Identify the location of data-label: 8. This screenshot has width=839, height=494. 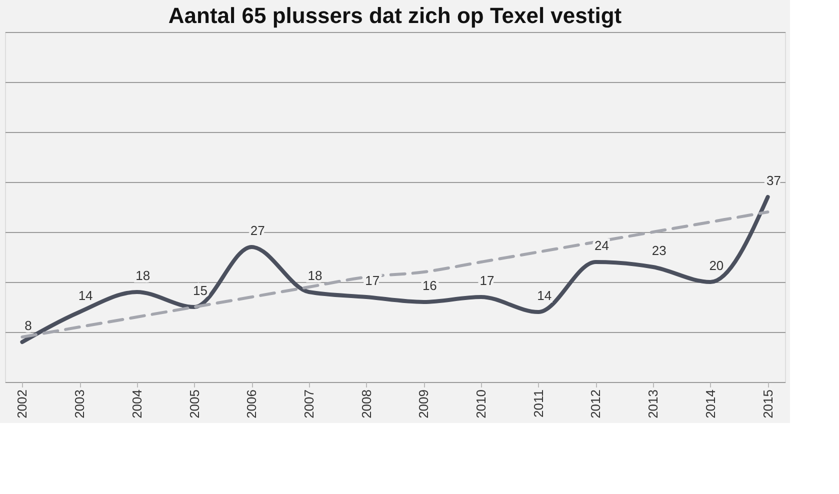
(28, 325).